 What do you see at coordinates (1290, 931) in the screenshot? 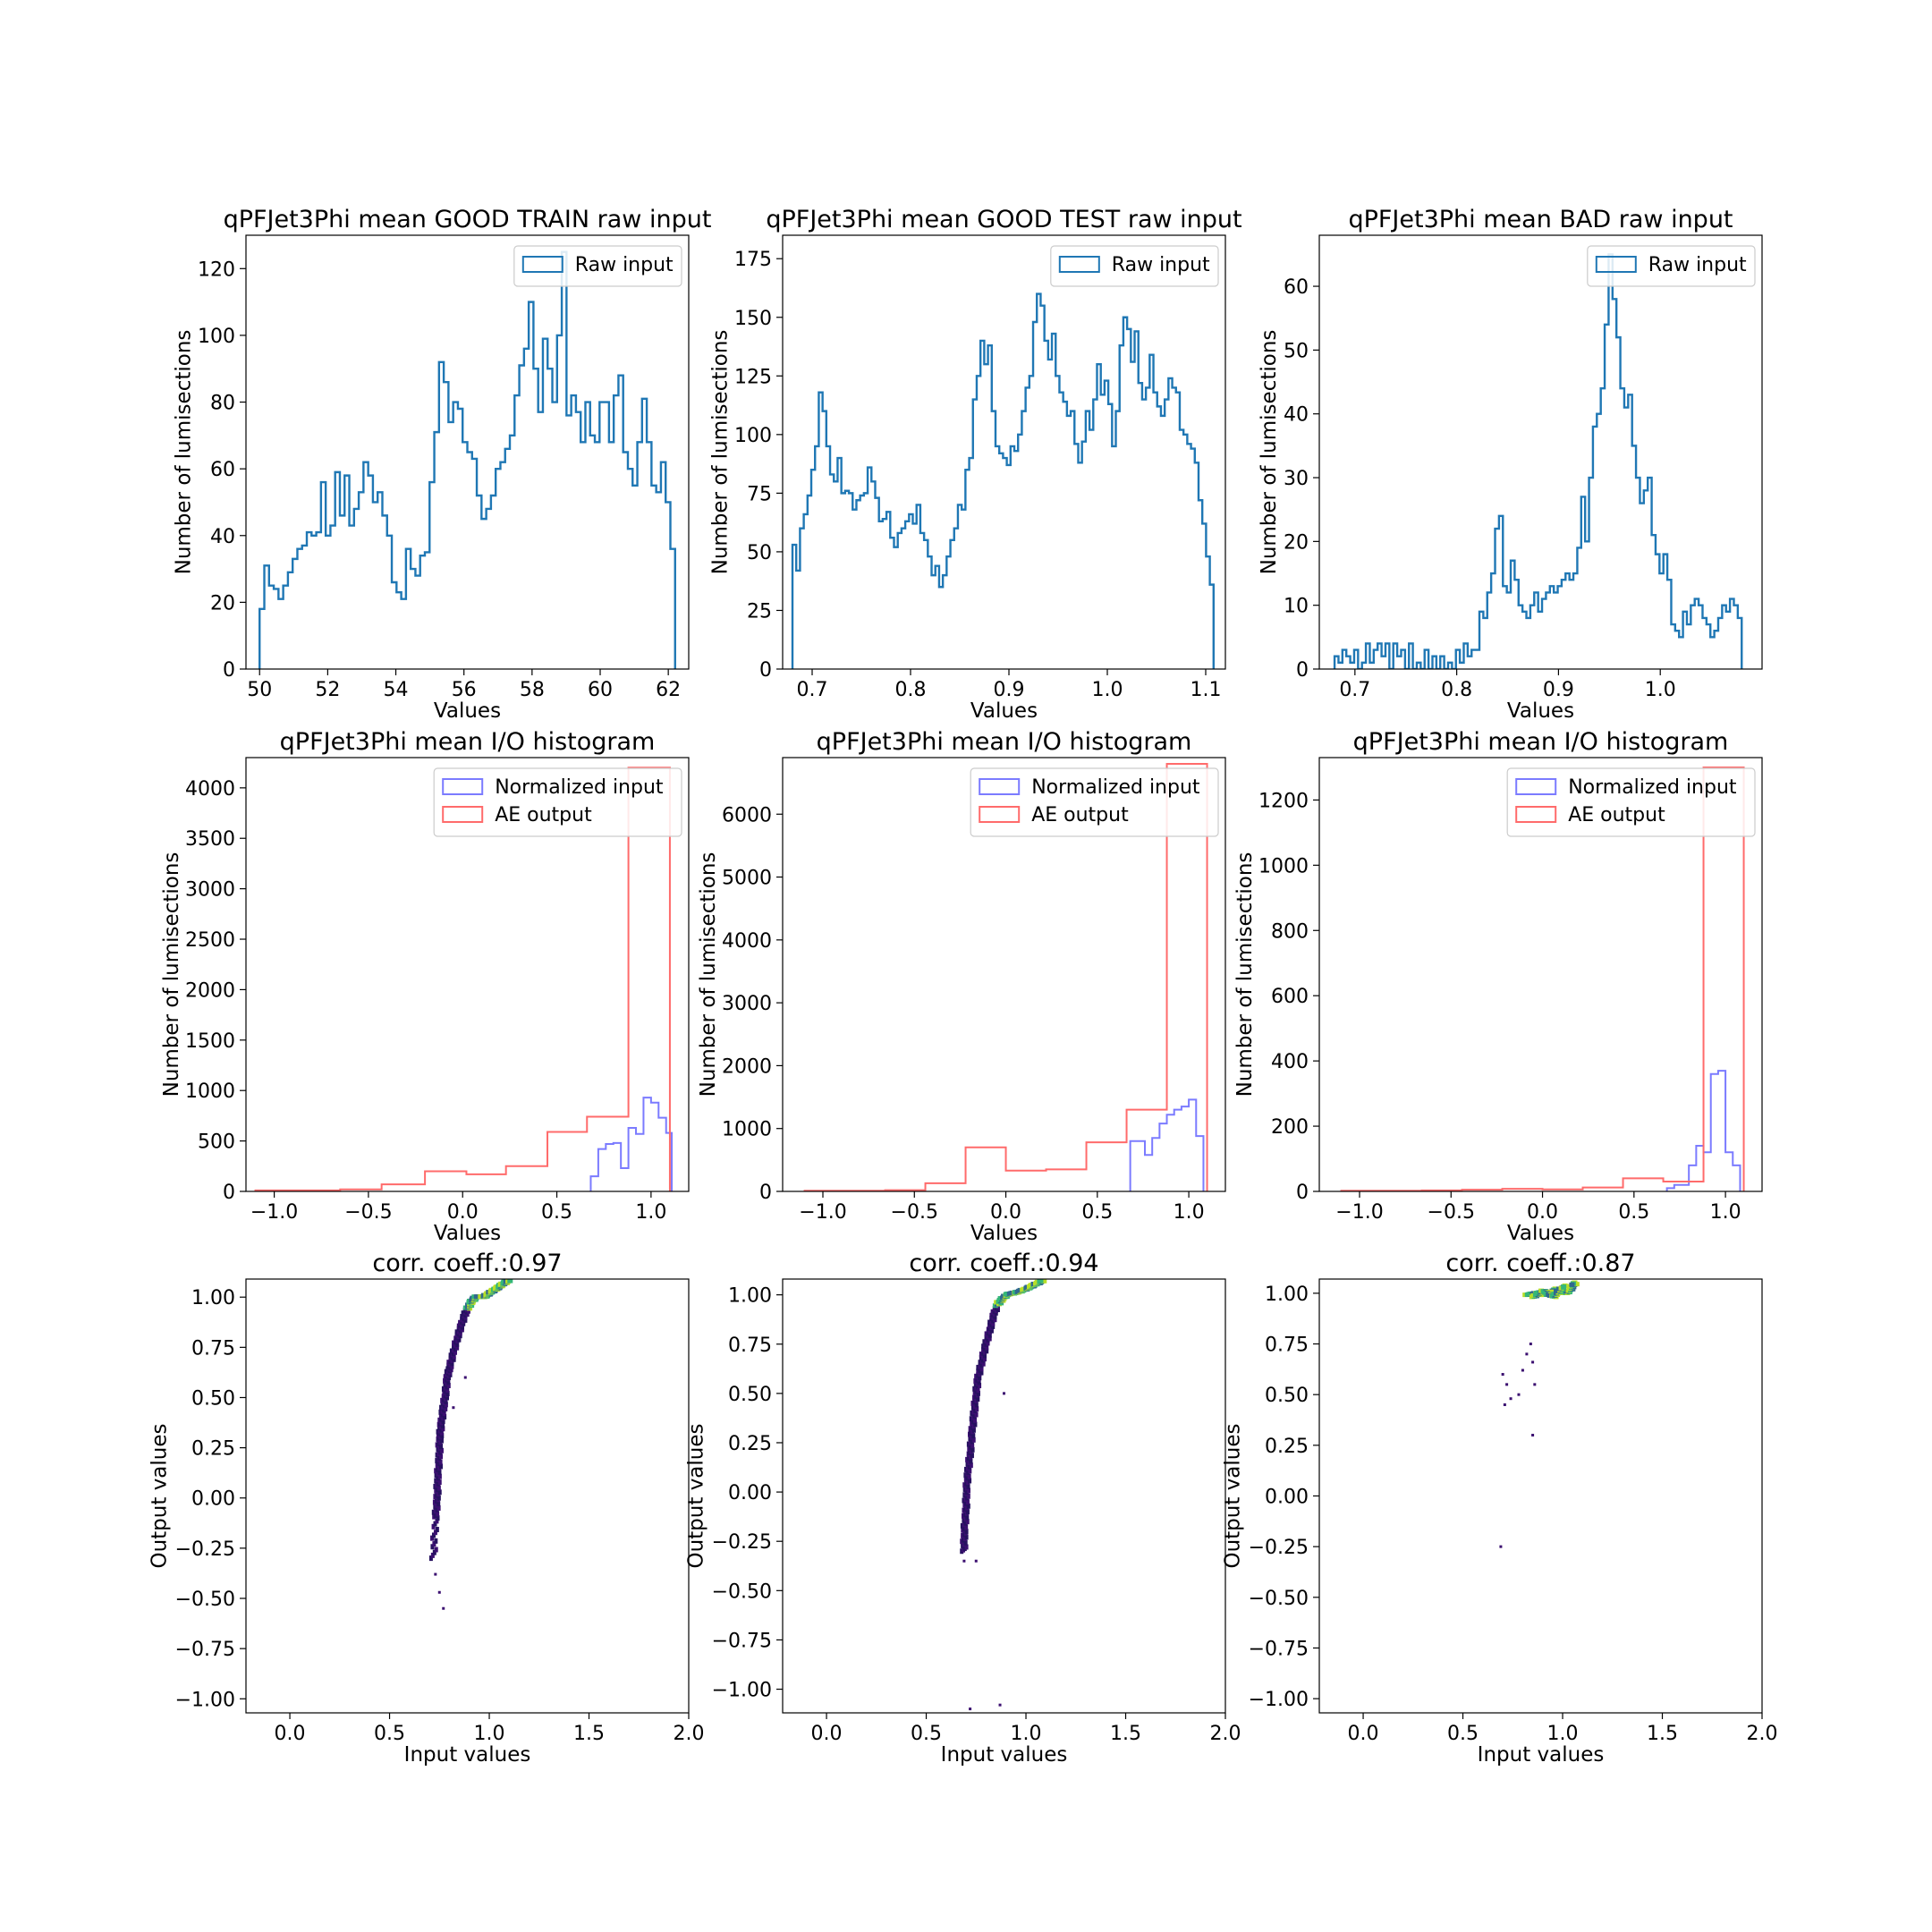
I see `y-tick-label: 800` at bounding box center [1290, 931].